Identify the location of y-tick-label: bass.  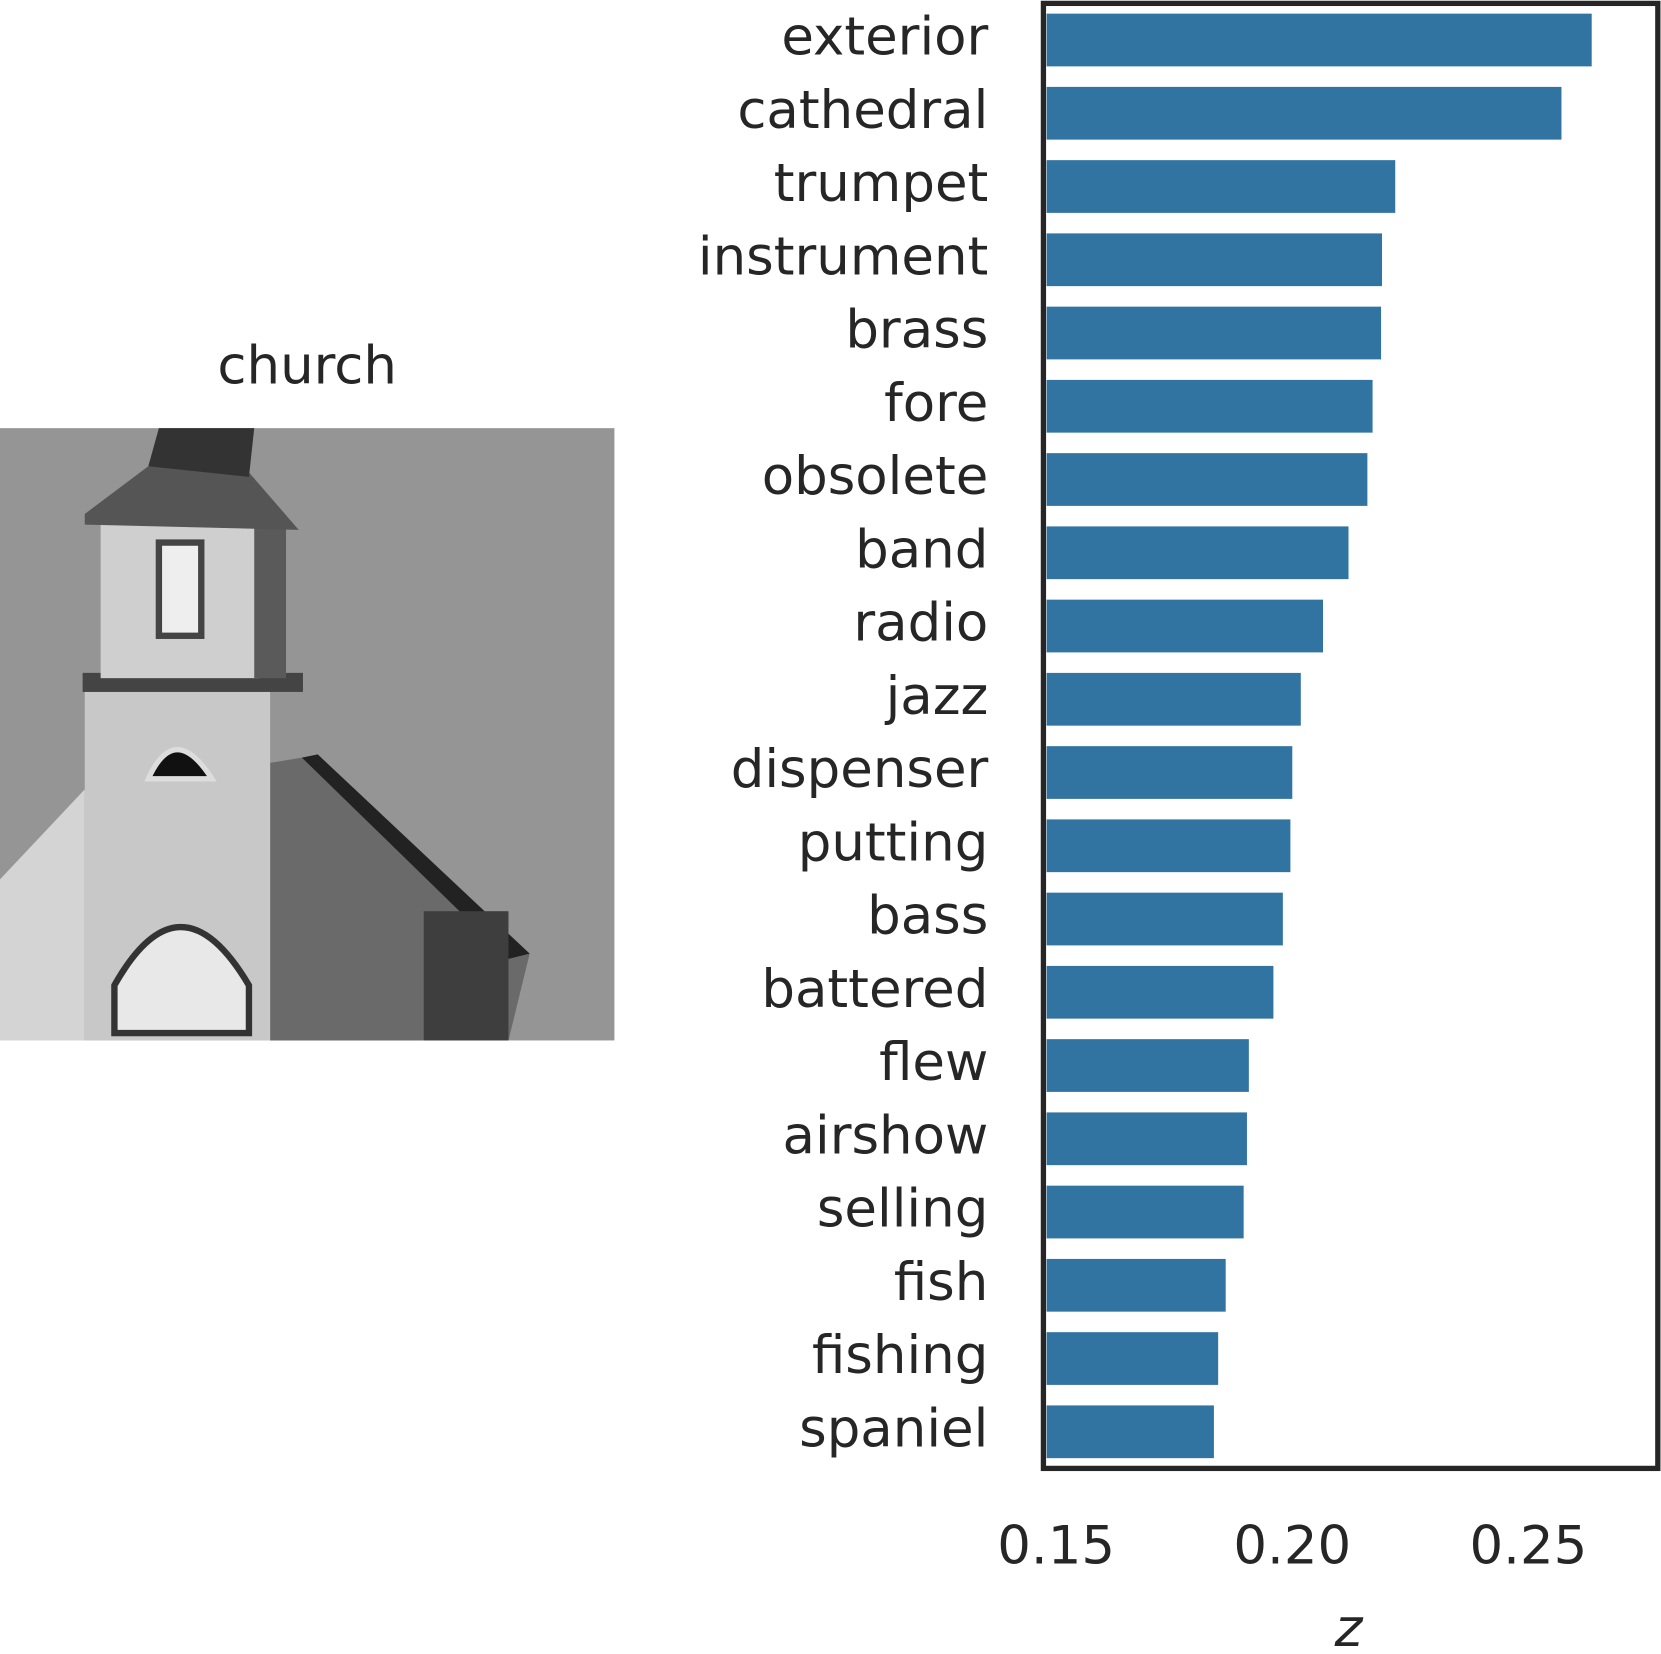
(927, 916).